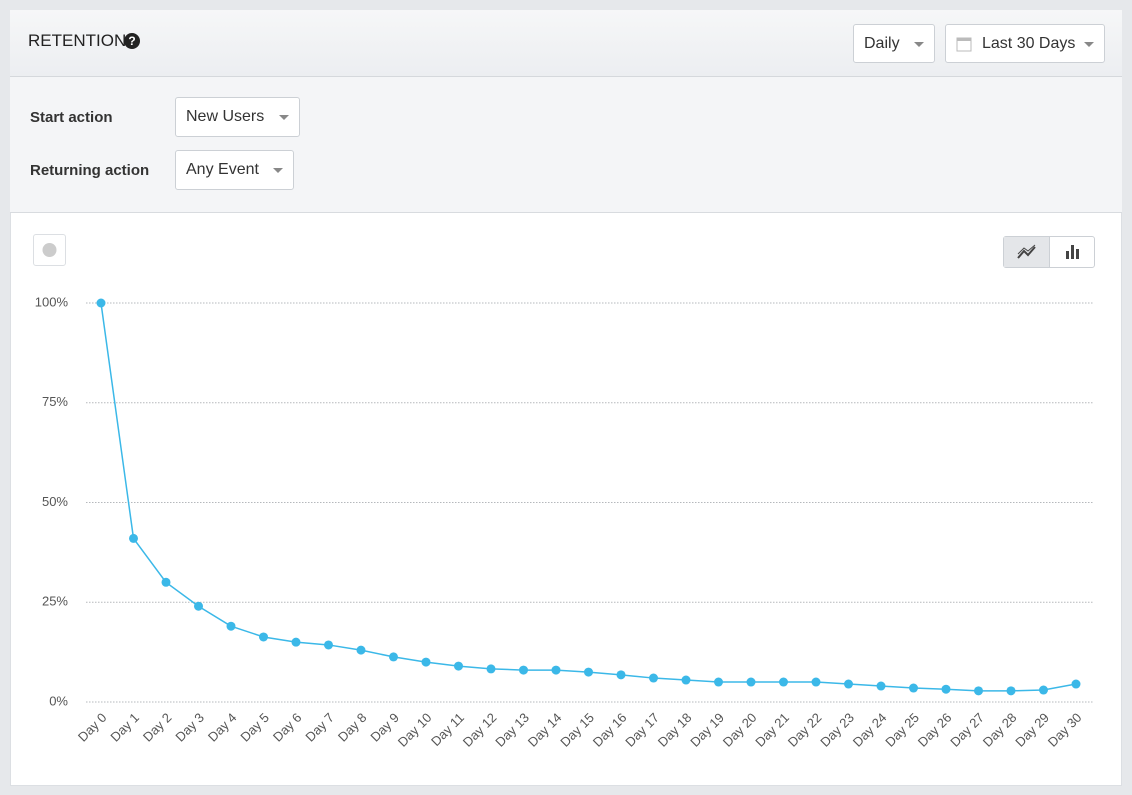 Image resolution: width=1132 pixels, height=795 pixels. I want to click on filter-label: Returning action, so click(90, 170).